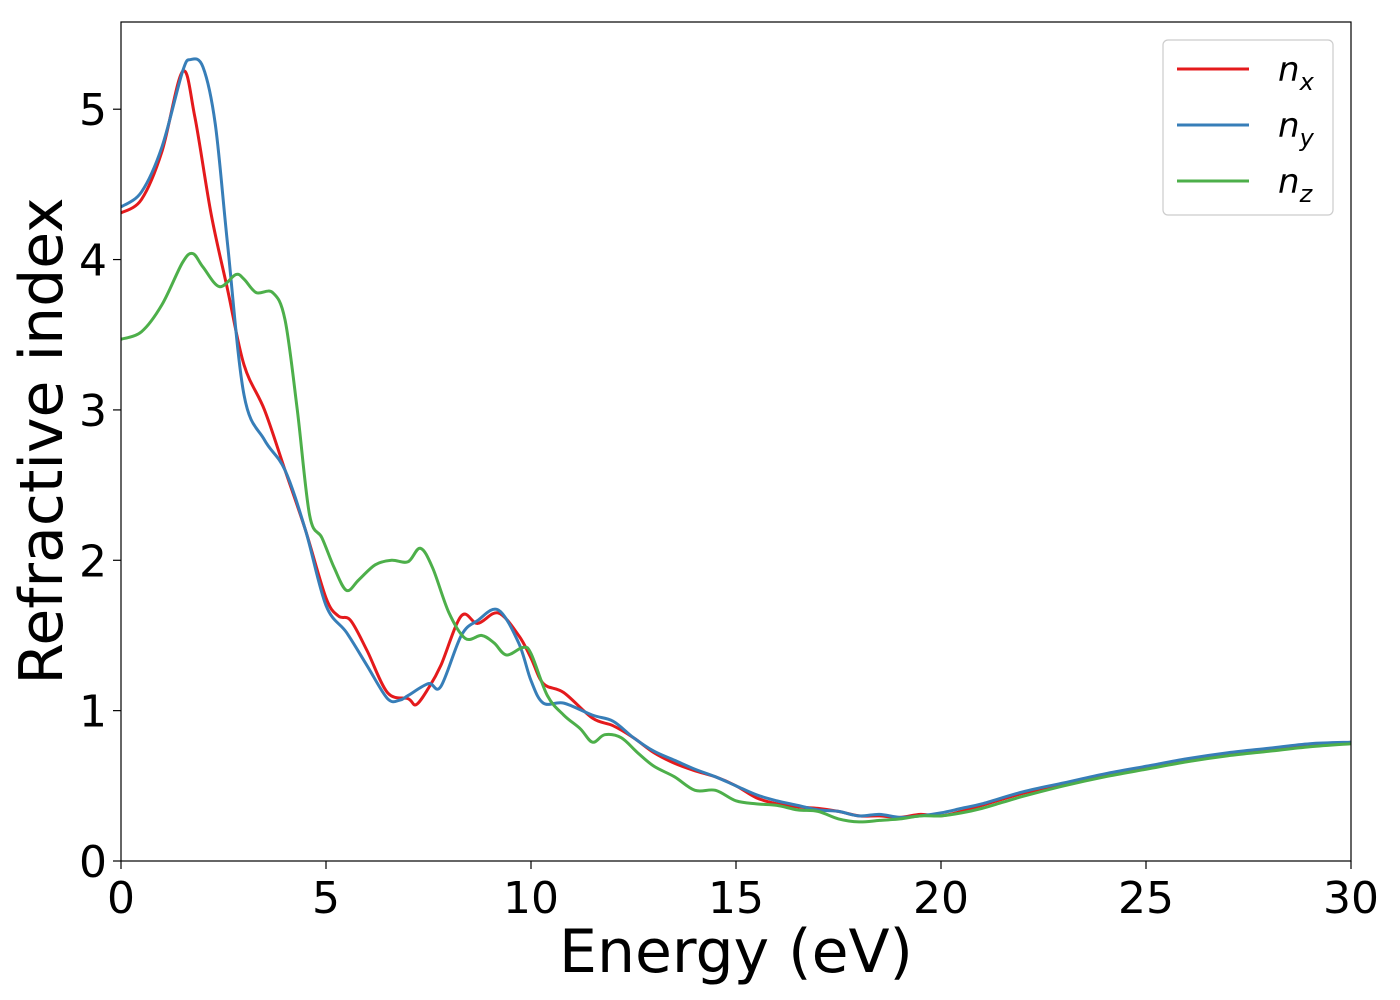 The width and height of the screenshot is (1400, 1000). I want to click on legend-box, so click(1248, 127).